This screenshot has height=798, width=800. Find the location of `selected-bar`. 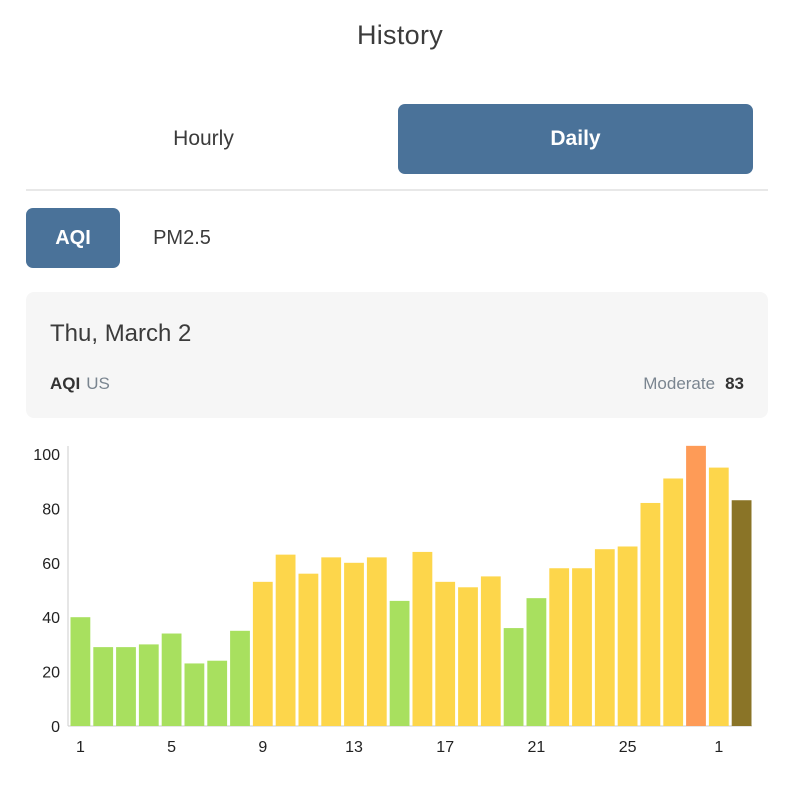

selected-bar is located at coordinates (741, 613).